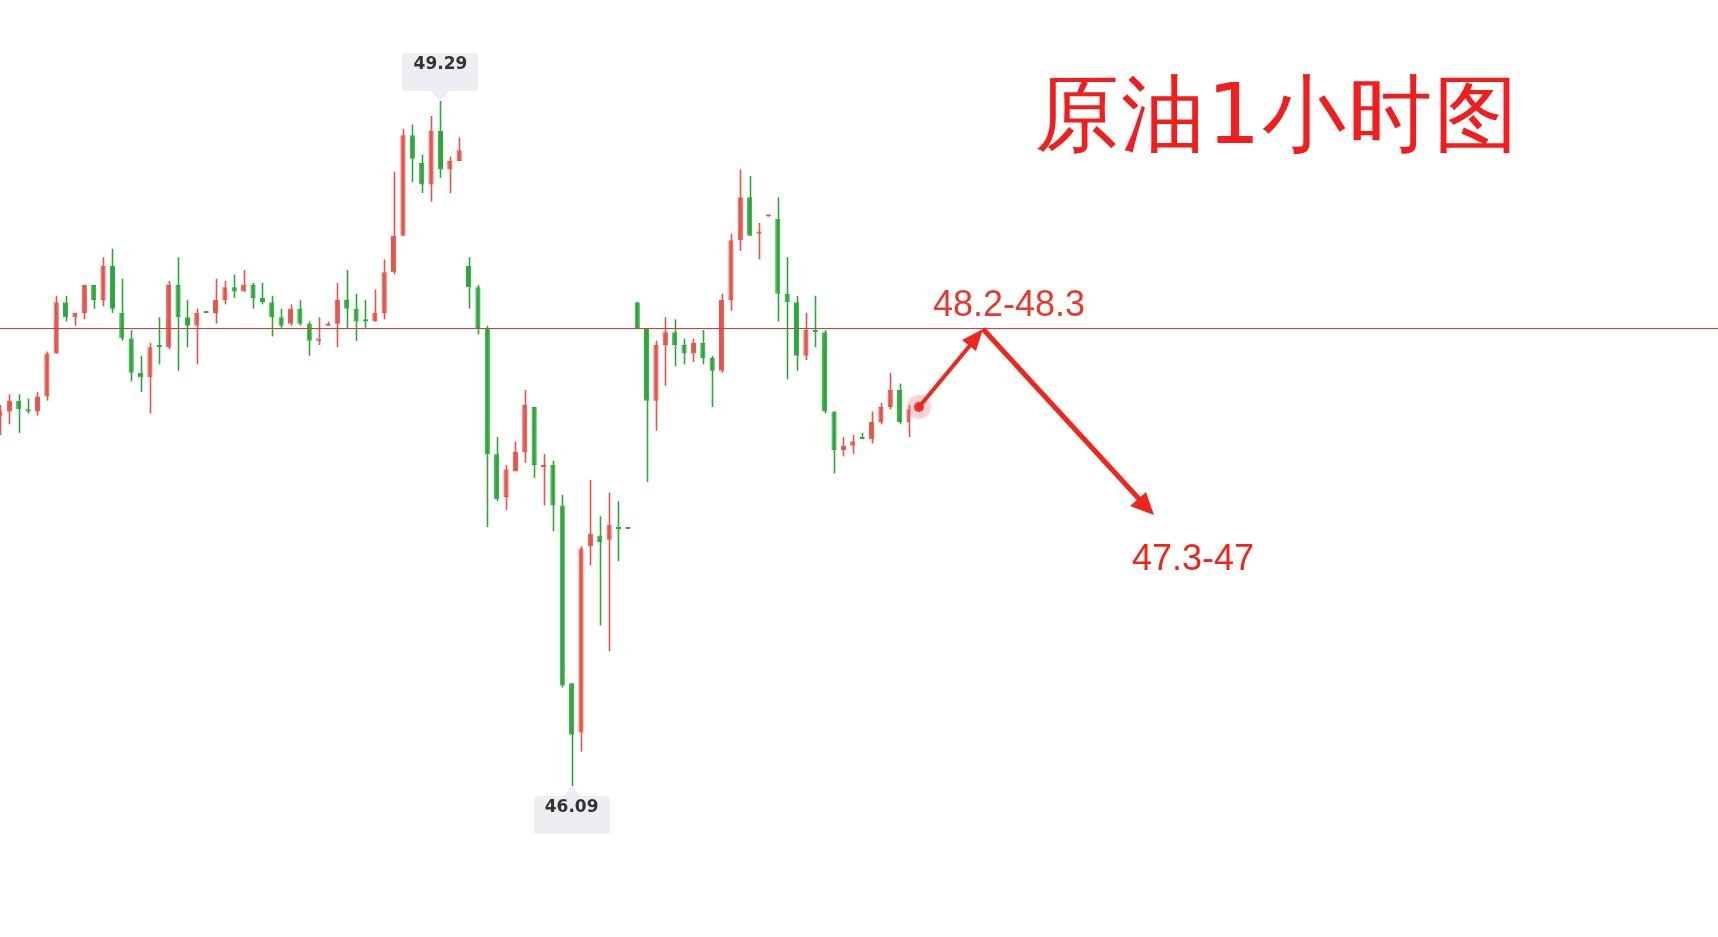 This screenshot has height=937, width=1718. Describe the element at coordinates (1009, 303) in the screenshot. I see `ref-line-label: 48.2-48.3` at that location.